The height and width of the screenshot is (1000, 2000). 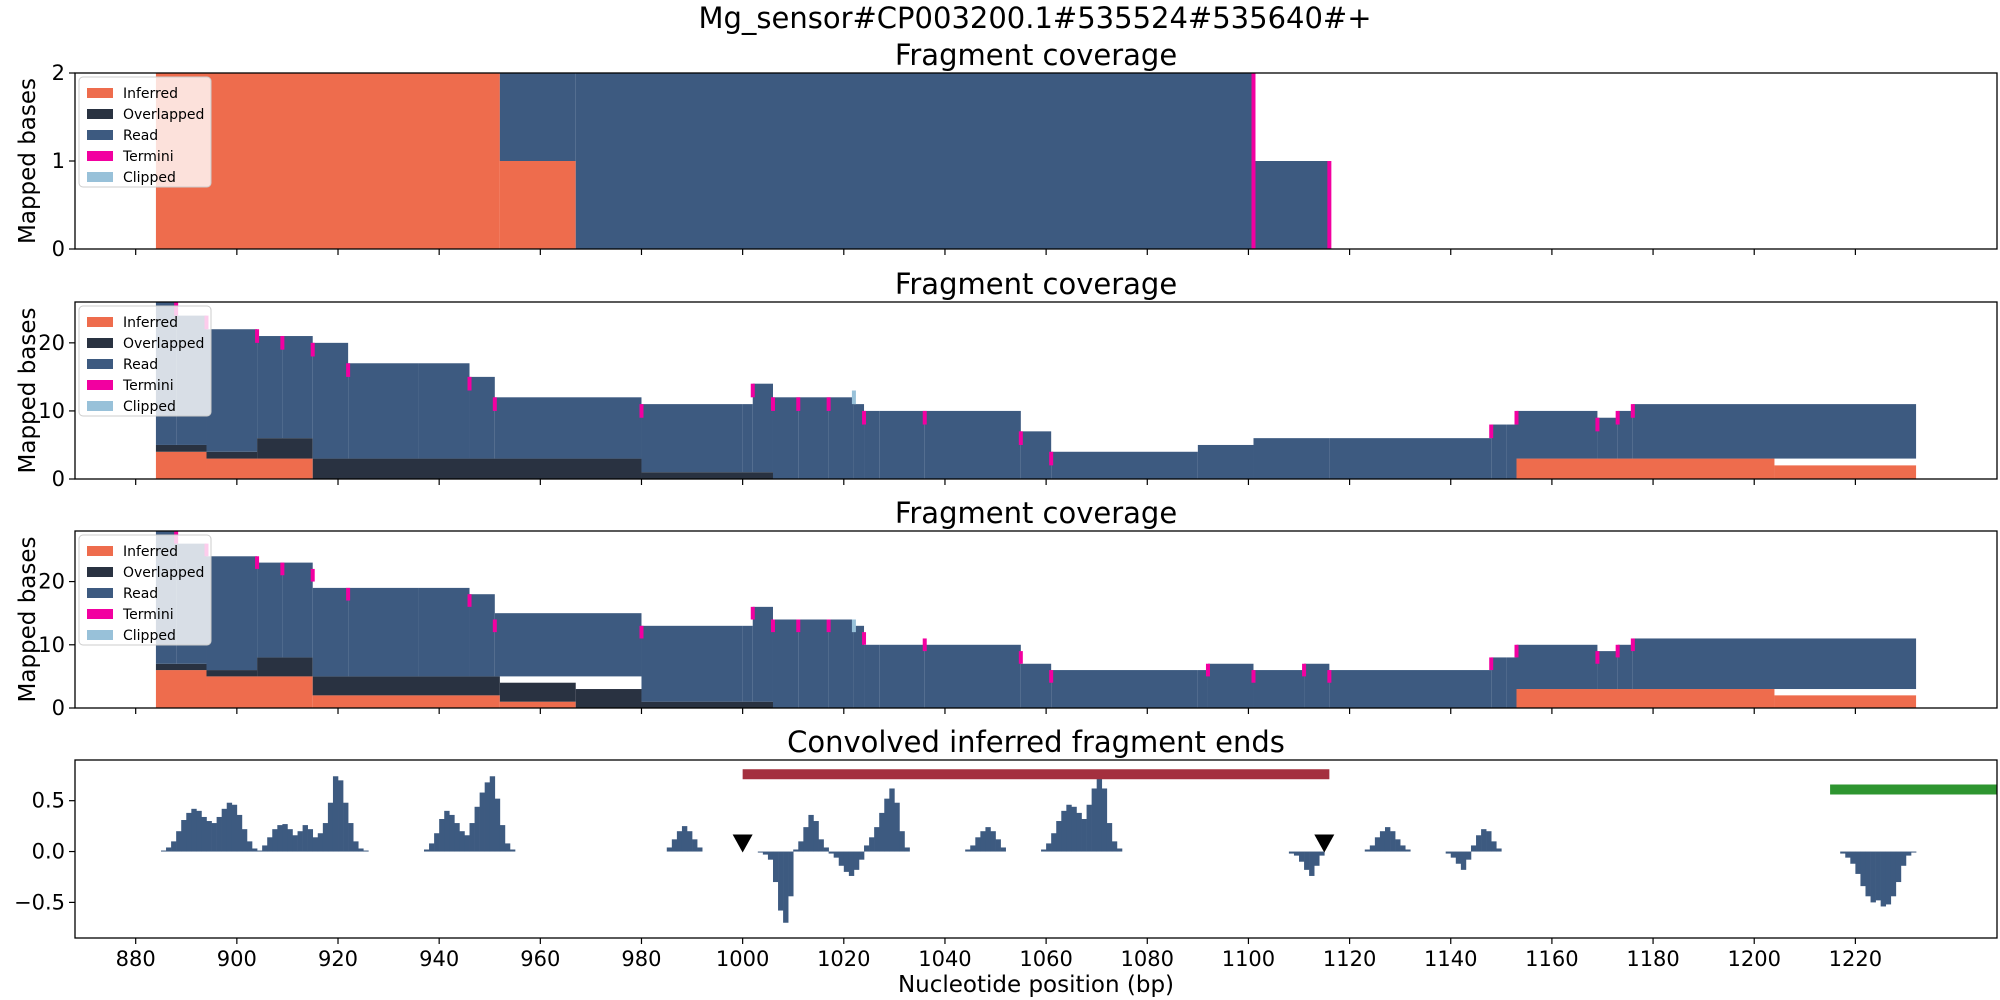 I want to click on coverage-clipped-mark, so click(x=853, y=626).